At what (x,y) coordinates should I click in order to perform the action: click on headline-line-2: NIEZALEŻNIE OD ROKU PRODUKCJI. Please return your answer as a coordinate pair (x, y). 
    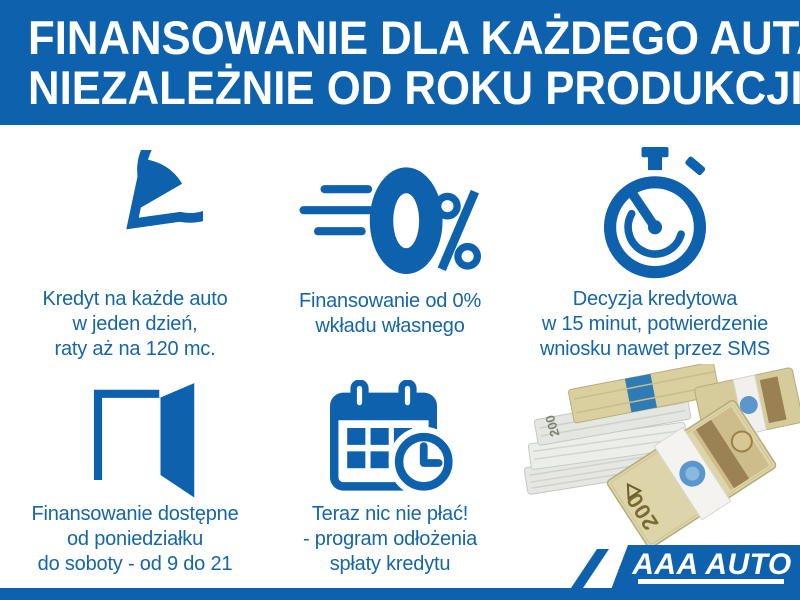
    Looking at the image, I should click on (414, 87).